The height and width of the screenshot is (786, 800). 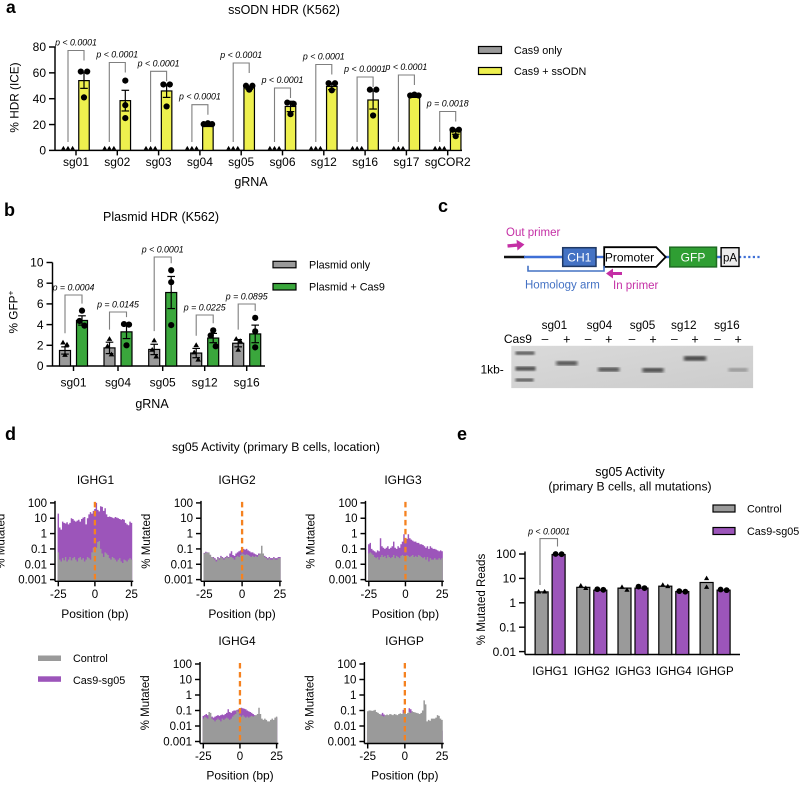 What do you see at coordinates (447, 104) in the screenshot?
I see `svg-text: p = 0.0018` at bounding box center [447, 104].